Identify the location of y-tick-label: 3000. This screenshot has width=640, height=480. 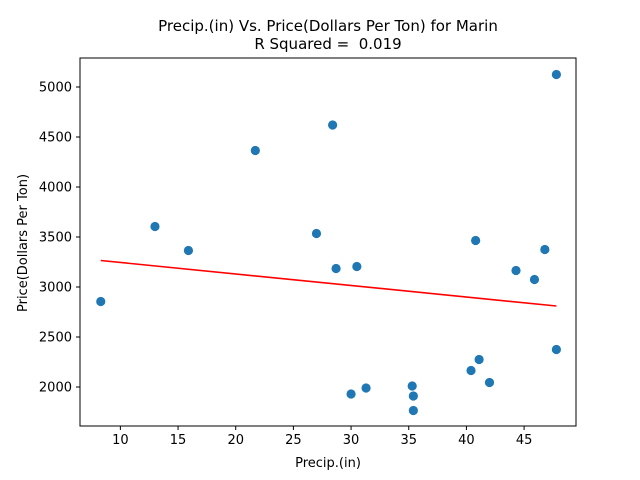
(55, 288).